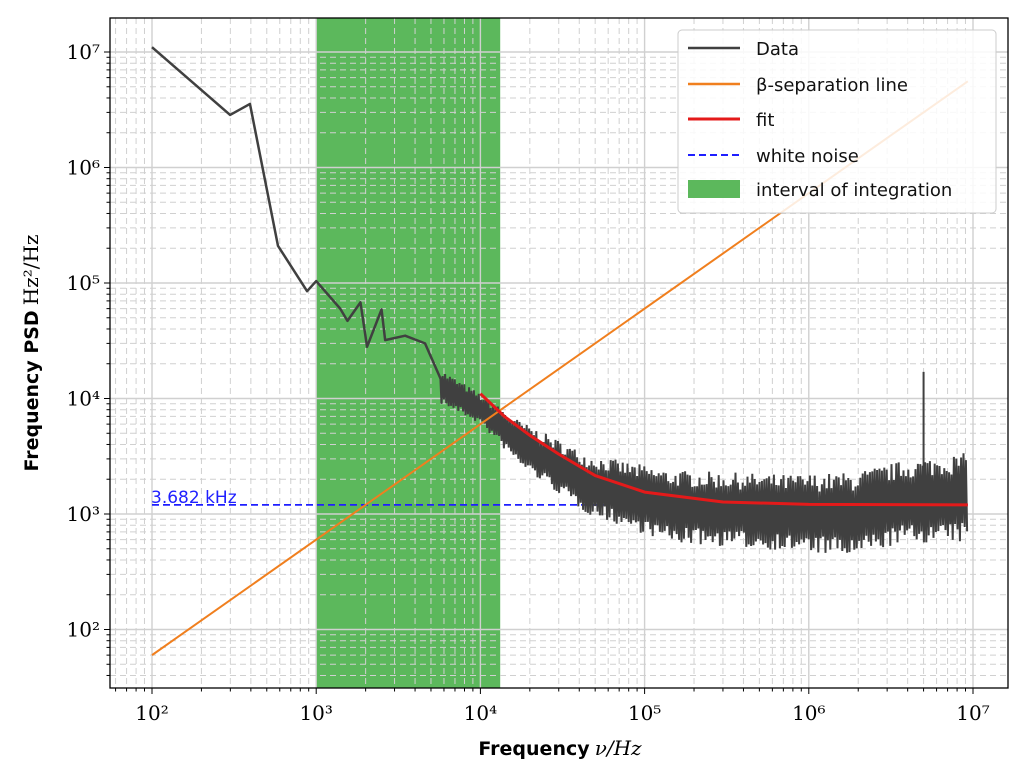 Image resolution: width=1024 pixels, height=782 pixels. What do you see at coordinates (714, 189) in the screenshot?
I see `legend-swatch-interval` at bounding box center [714, 189].